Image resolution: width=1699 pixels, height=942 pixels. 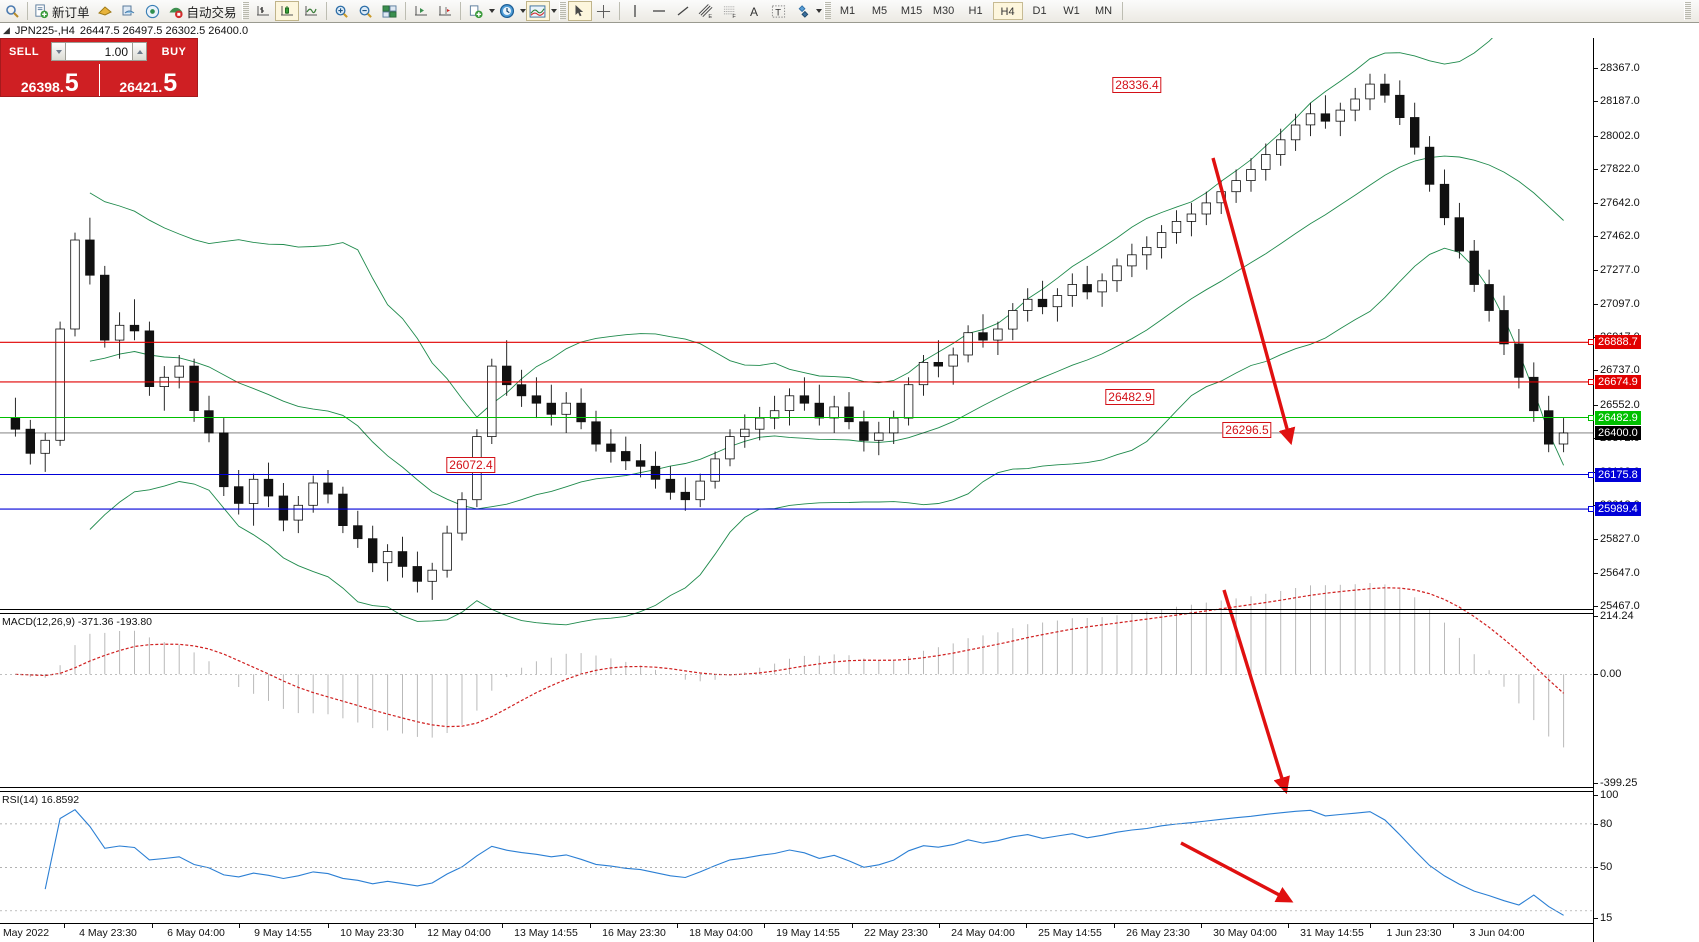 I want to click on price-level-chip: 26674.9, so click(x=1618, y=381).